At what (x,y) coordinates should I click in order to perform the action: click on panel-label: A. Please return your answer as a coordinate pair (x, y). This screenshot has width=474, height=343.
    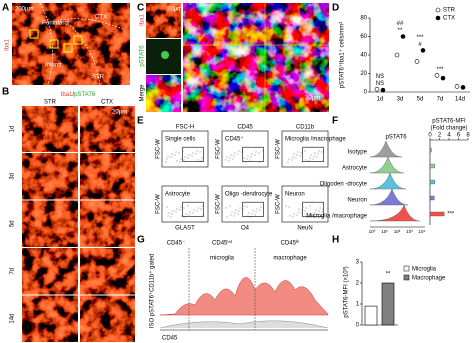
    Looking at the image, I should click on (5, 8).